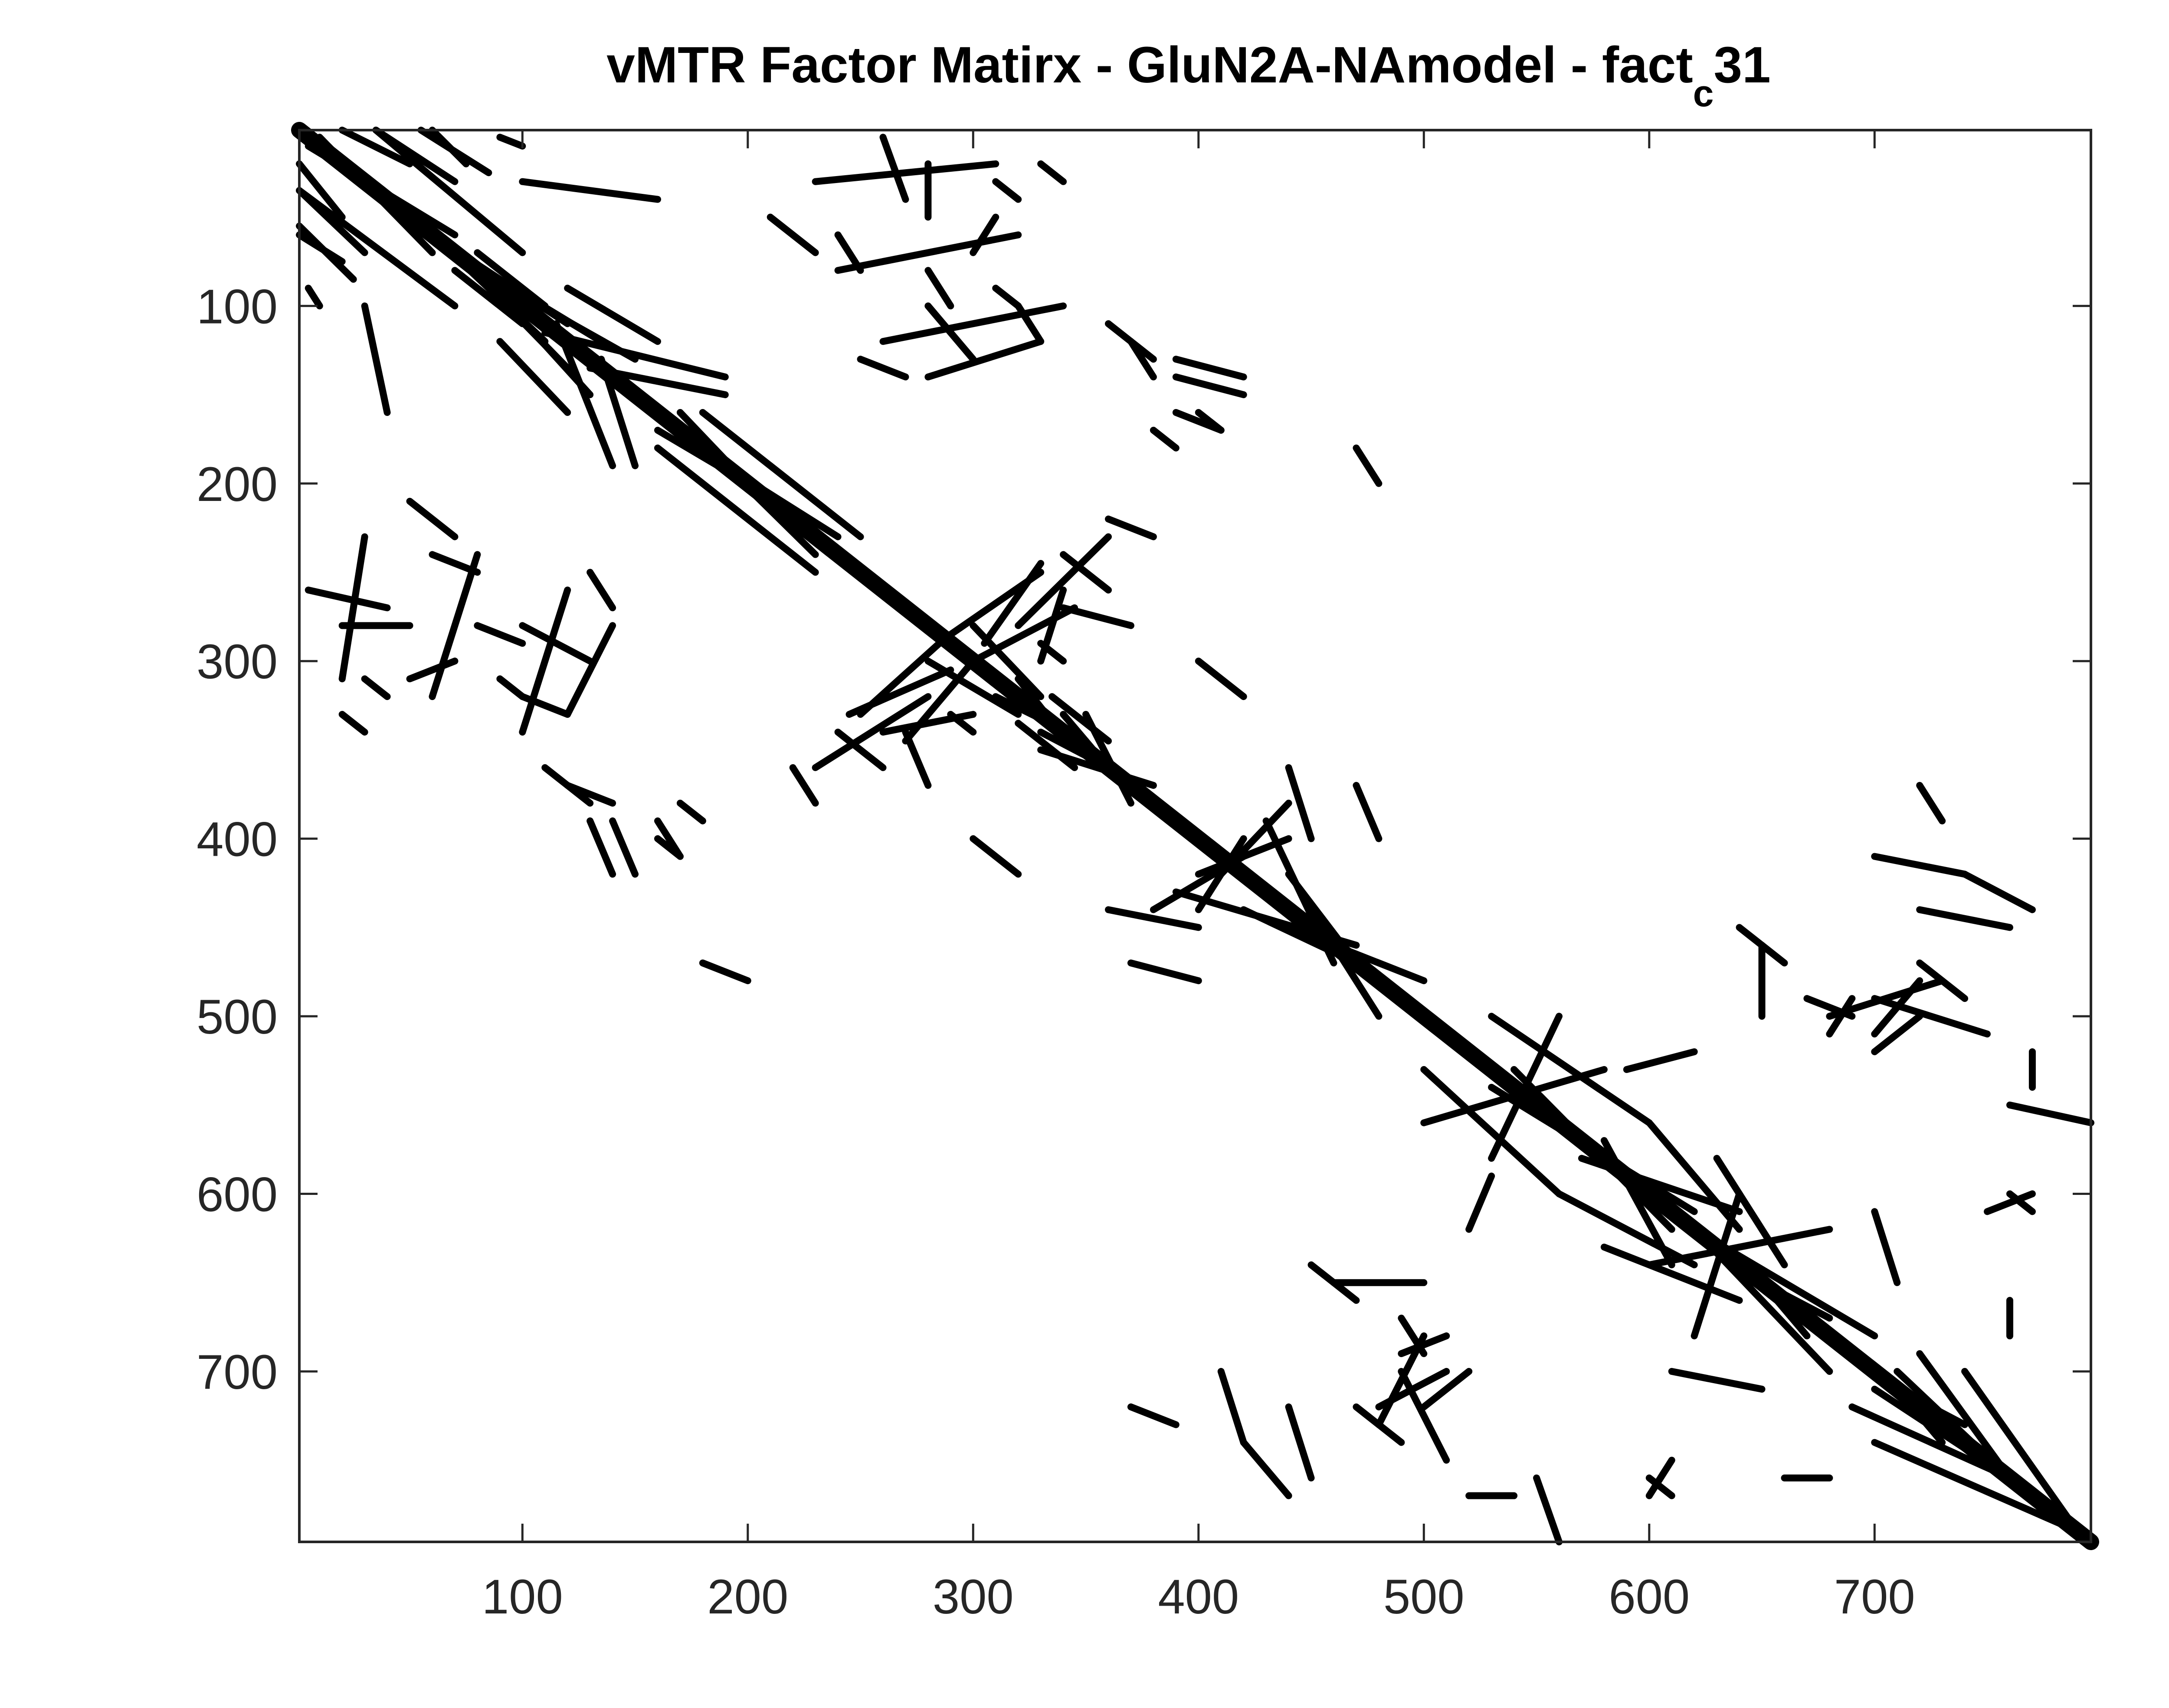 The height and width of the screenshot is (1708, 2169). What do you see at coordinates (1198, 1597) in the screenshot?
I see `x-tick-label: 400` at bounding box center [1198, 1597].